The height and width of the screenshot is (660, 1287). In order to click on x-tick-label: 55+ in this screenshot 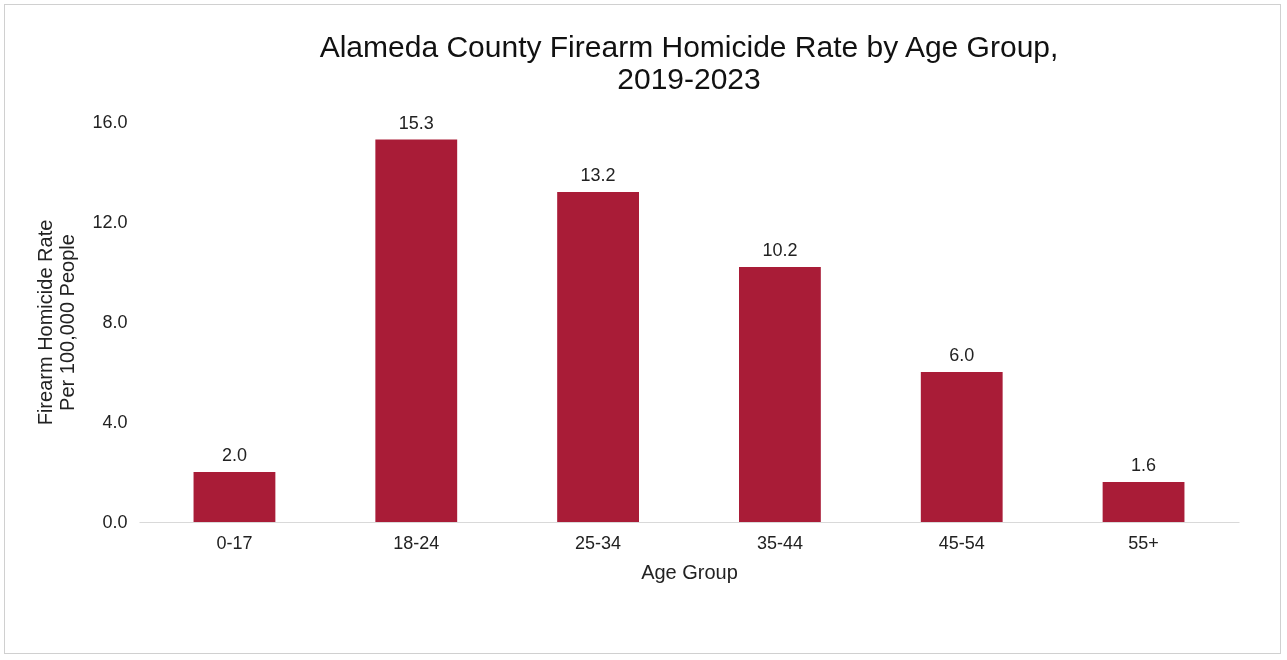, I will do `click(1143, 542)`.